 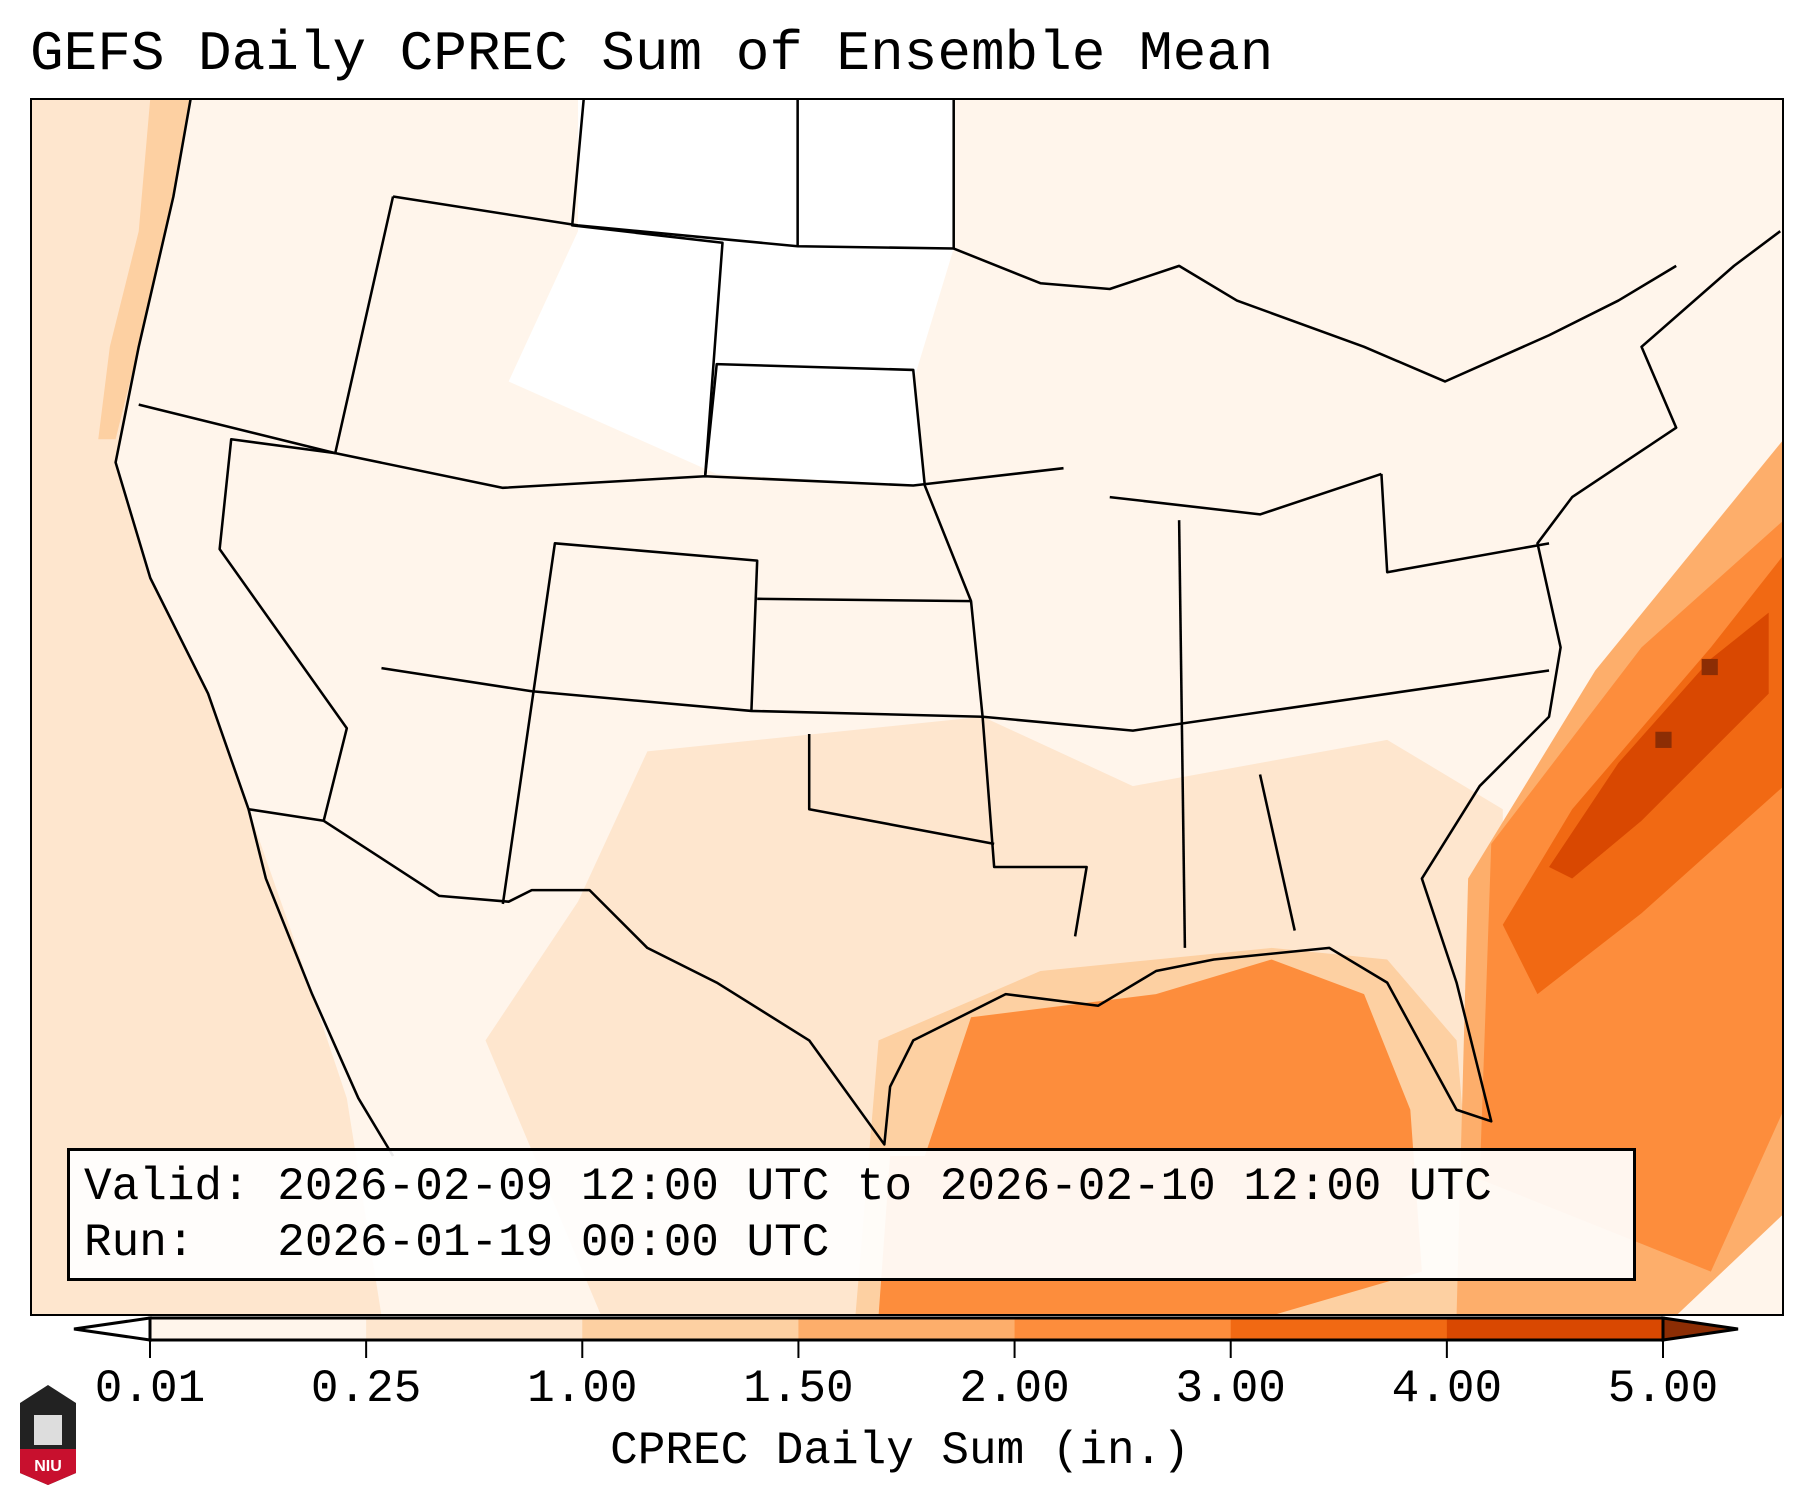 I want to click on colorbar-tick-label: 0.01, so click(x=150, y=1389).